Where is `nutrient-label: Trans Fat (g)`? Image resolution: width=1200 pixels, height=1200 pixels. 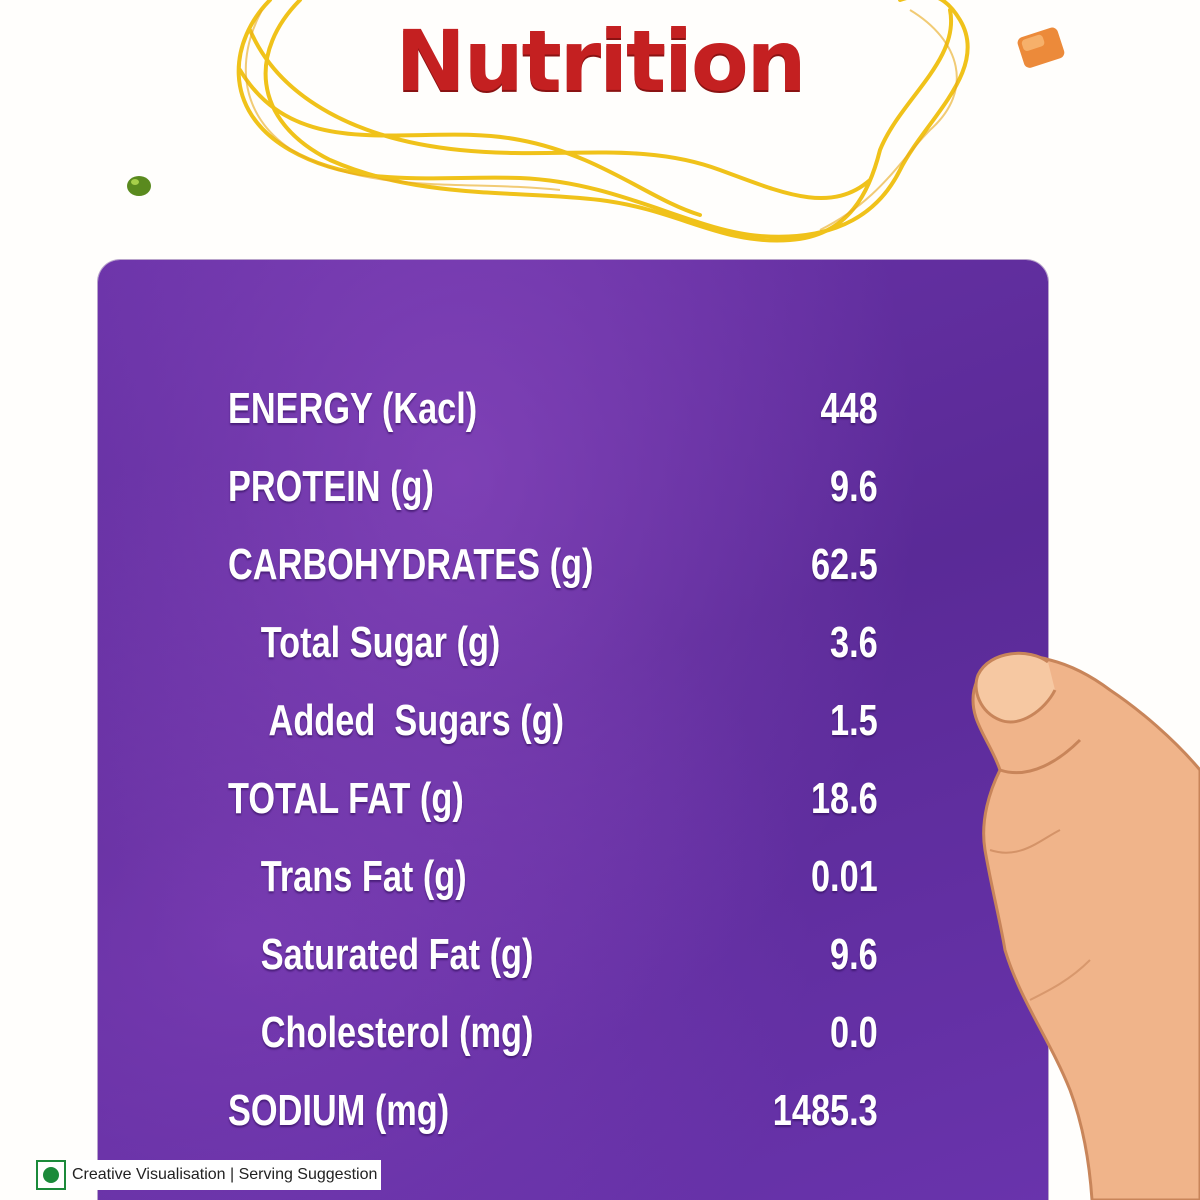
nutrient-label: Trans Fat (g) is located at coordinates (363, 876).